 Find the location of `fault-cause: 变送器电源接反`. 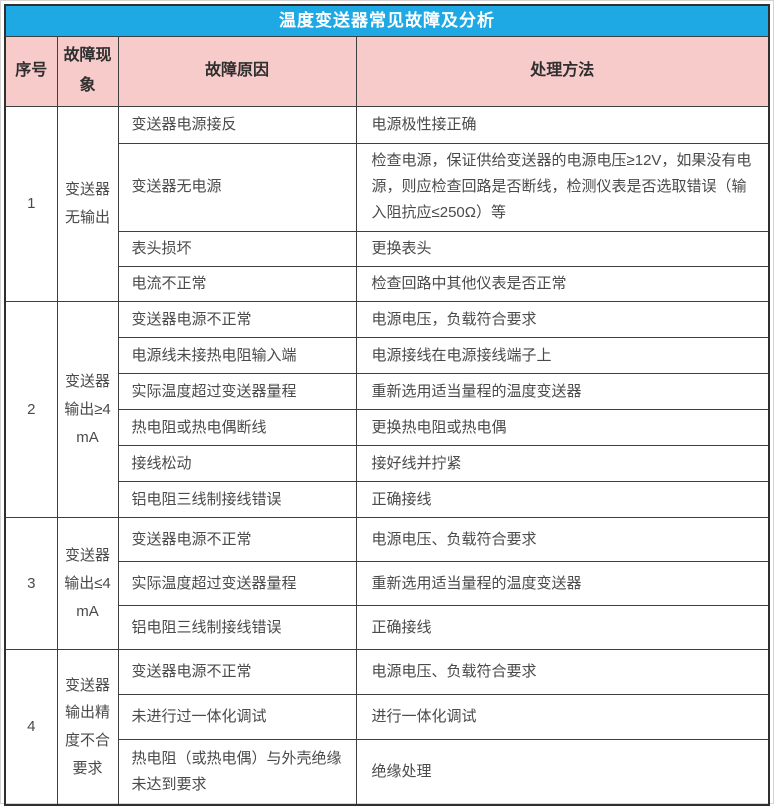

fault-cause: 变送器电源接反 is located at coordinates (237, 124).